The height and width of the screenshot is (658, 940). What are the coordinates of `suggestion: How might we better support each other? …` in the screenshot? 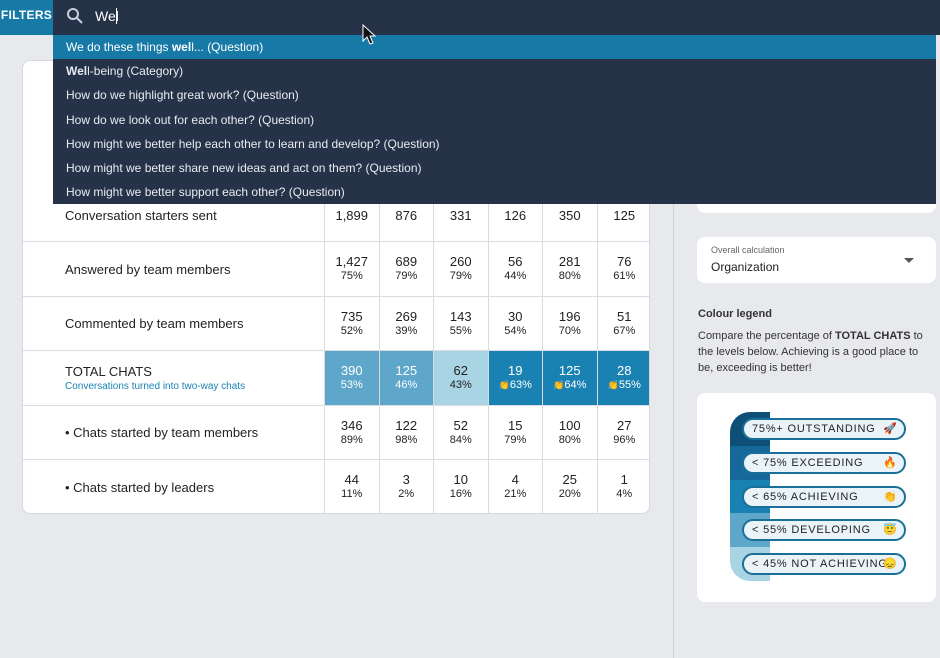 It's located at (494, 192).